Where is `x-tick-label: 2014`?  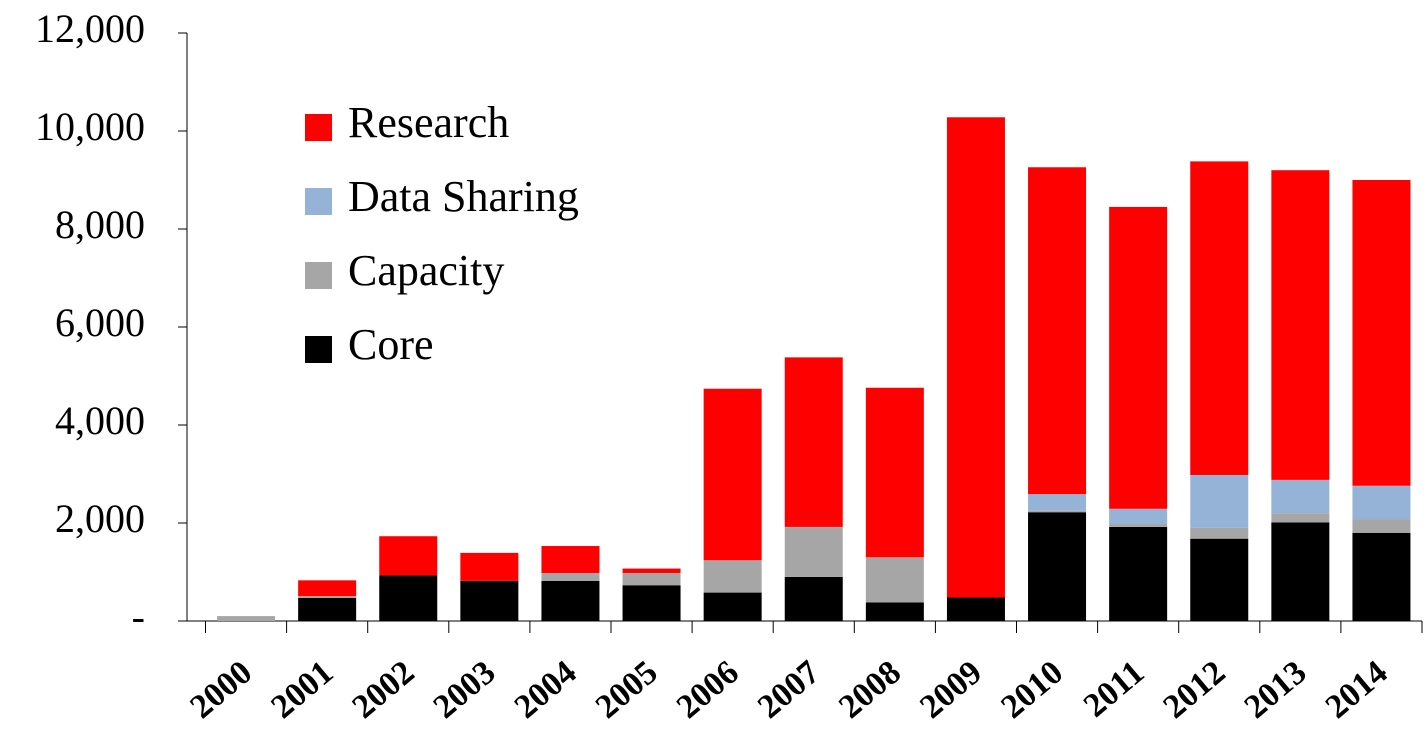
x-tick-label: 2014 is located at coordinates (1357, 690).